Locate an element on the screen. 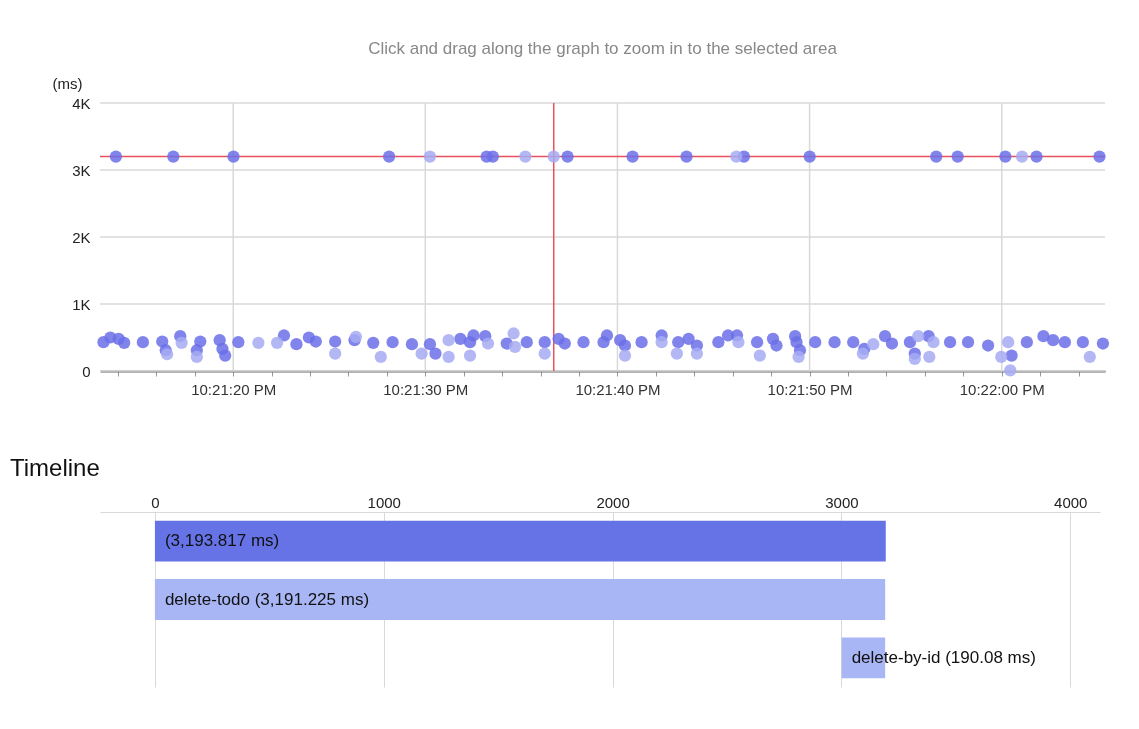 The height and width of the screenshot is (729, 1139). x-tick-label: 10:21:40 PM is located at coordinates (618, 389).